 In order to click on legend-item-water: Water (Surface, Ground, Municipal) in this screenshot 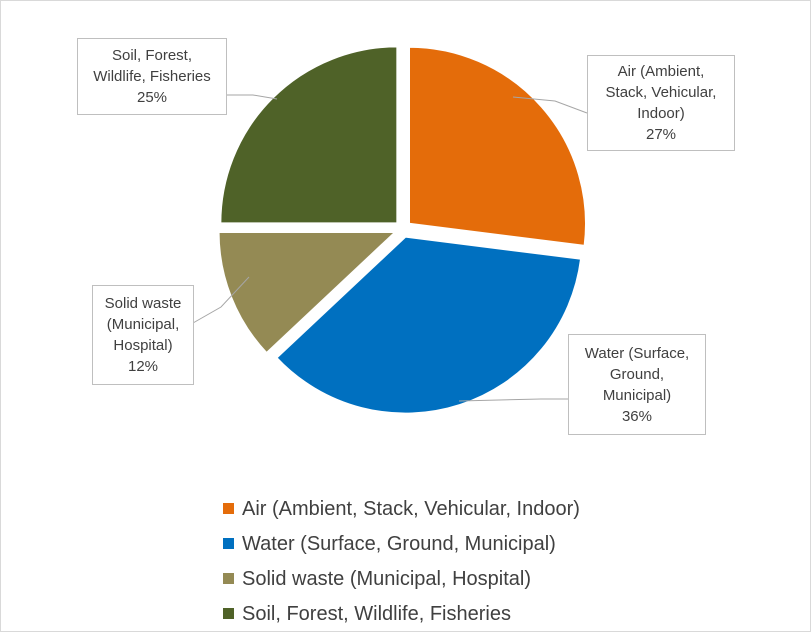, I will do `click(401, 543)`.